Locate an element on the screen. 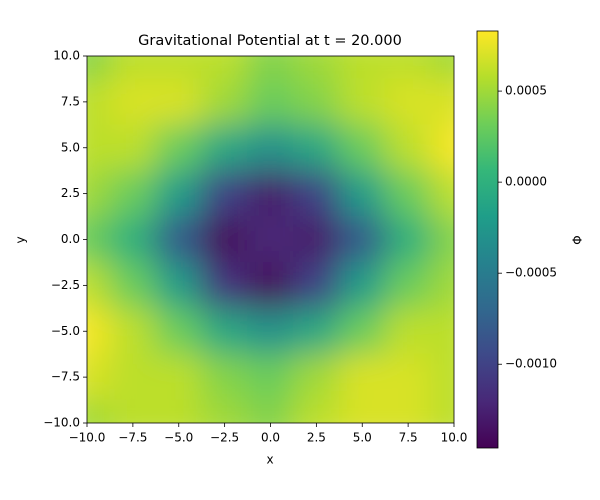 The width and height of the screenshot is (600, 500). colorbar-tick-label: −0.0010 is located at coordinates (531, 364).